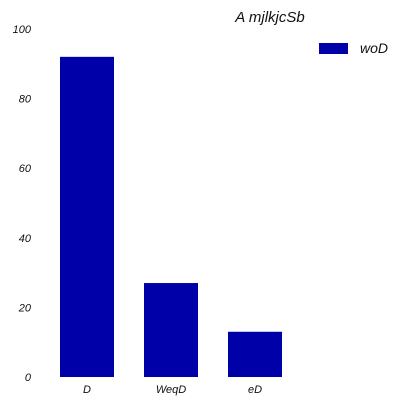  I want to click on bar-WeqD, so click(171, 330).